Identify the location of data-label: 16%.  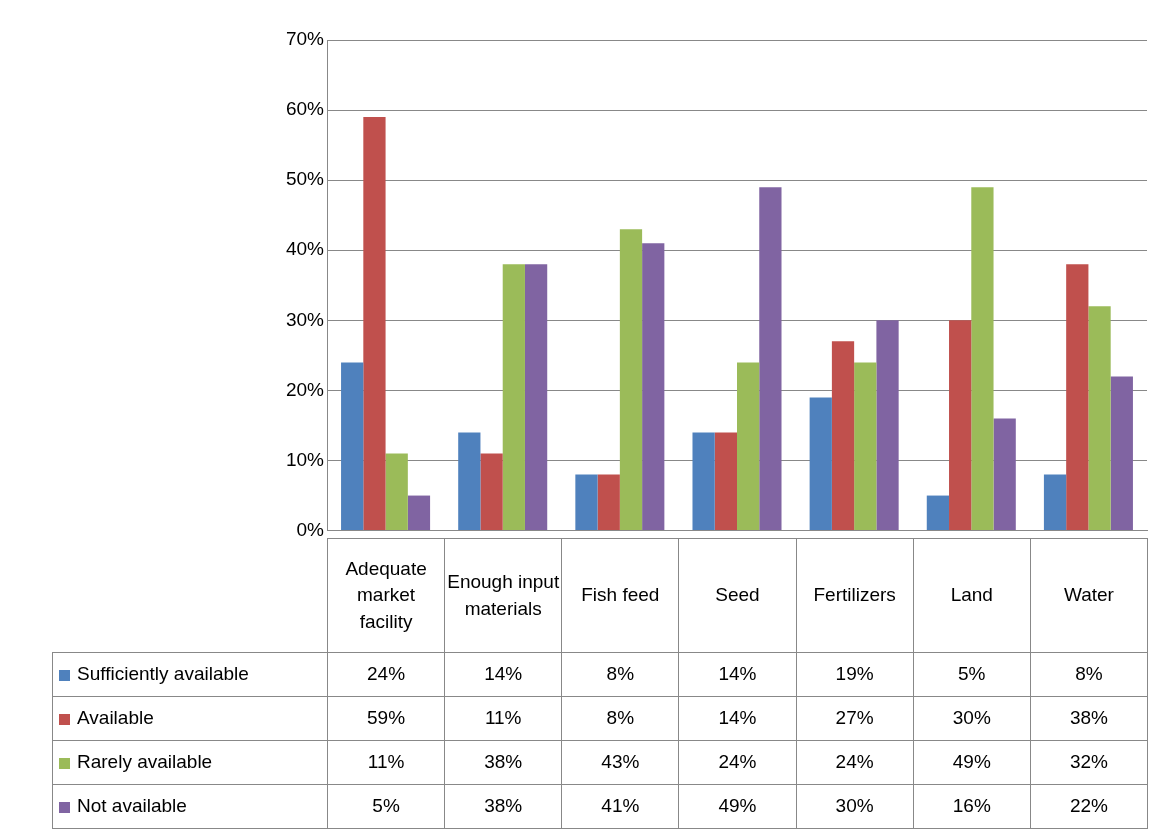
(972, 806).